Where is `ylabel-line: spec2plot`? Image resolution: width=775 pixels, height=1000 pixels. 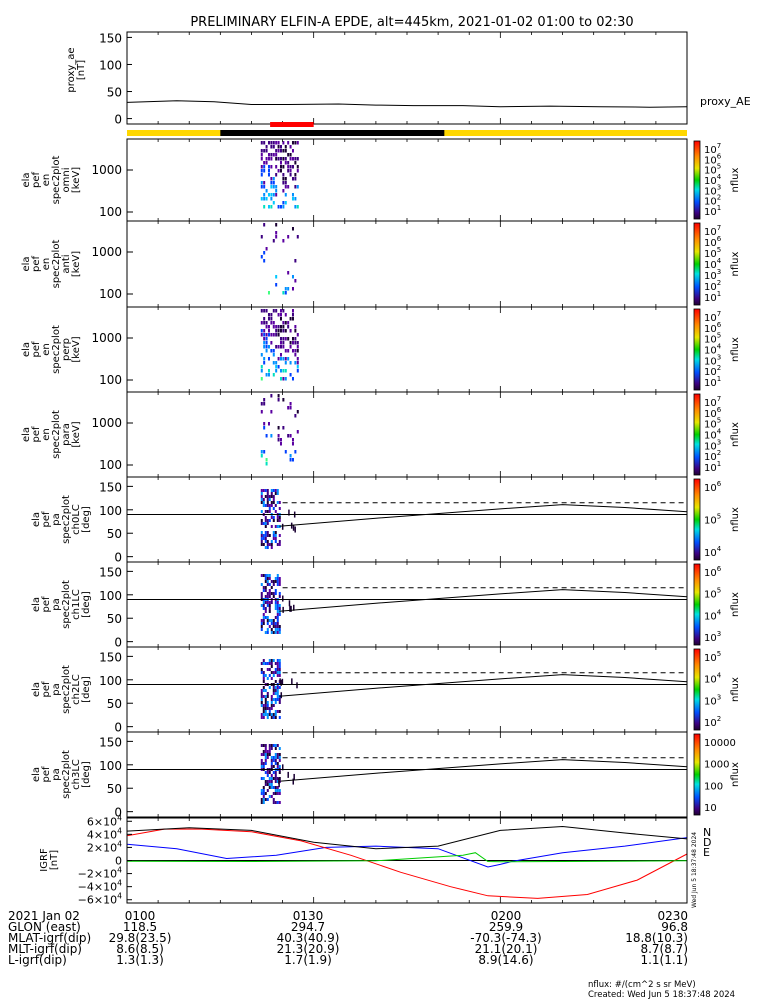 ylabel-line: spec2plot is located at coordinates (66, 774).